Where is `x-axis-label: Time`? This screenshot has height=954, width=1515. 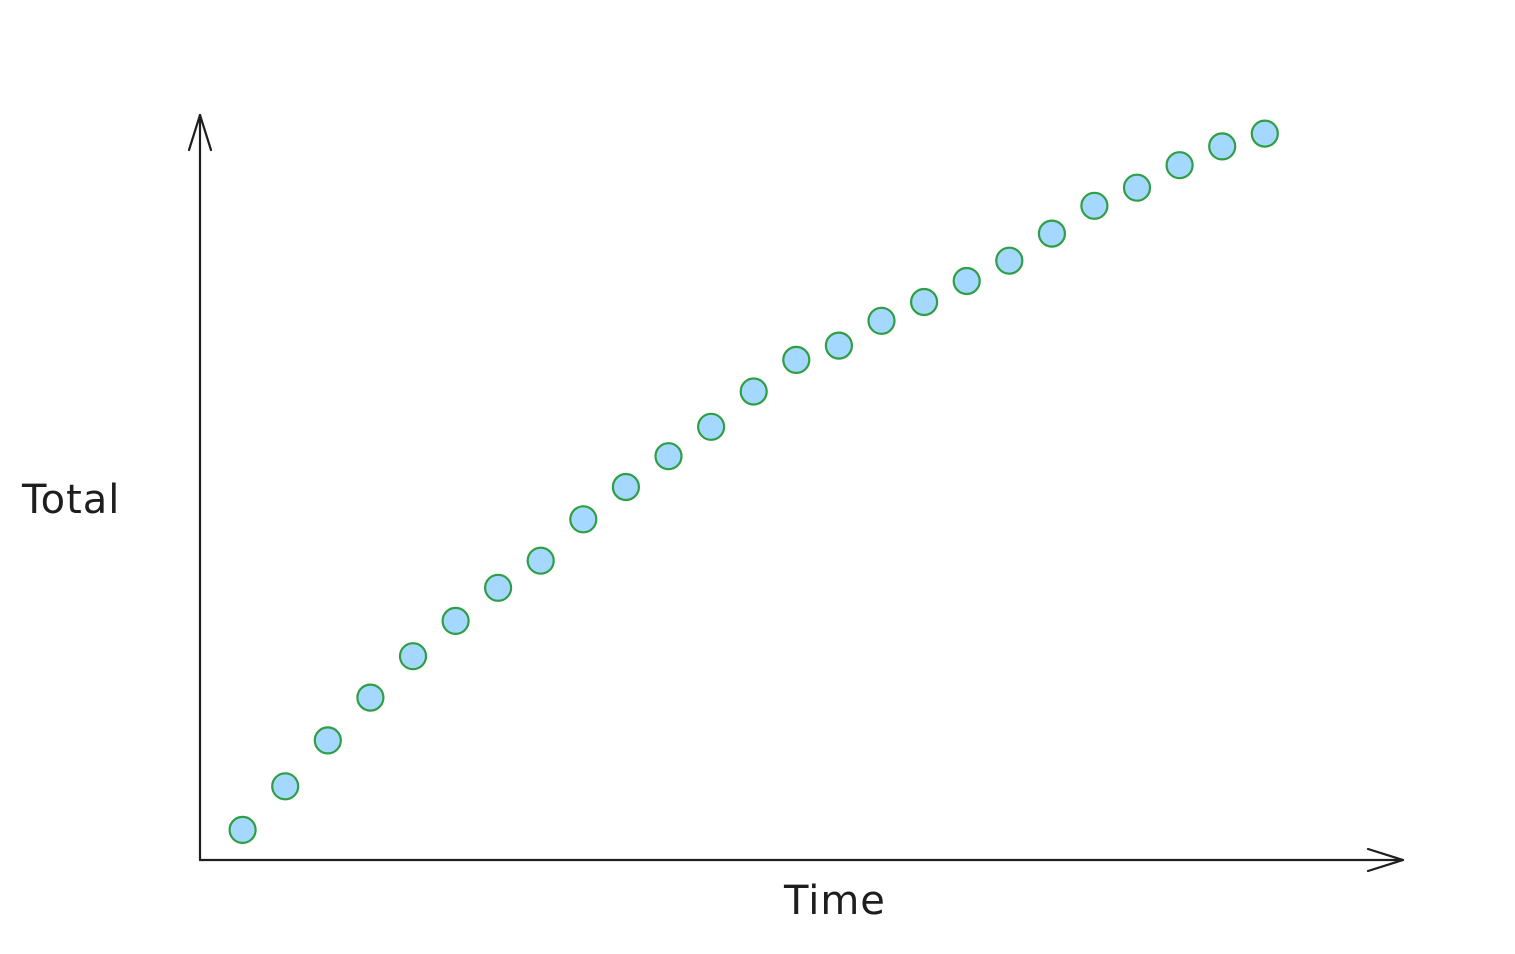
x-axis-label: Time is located at coordinates (834, 901).